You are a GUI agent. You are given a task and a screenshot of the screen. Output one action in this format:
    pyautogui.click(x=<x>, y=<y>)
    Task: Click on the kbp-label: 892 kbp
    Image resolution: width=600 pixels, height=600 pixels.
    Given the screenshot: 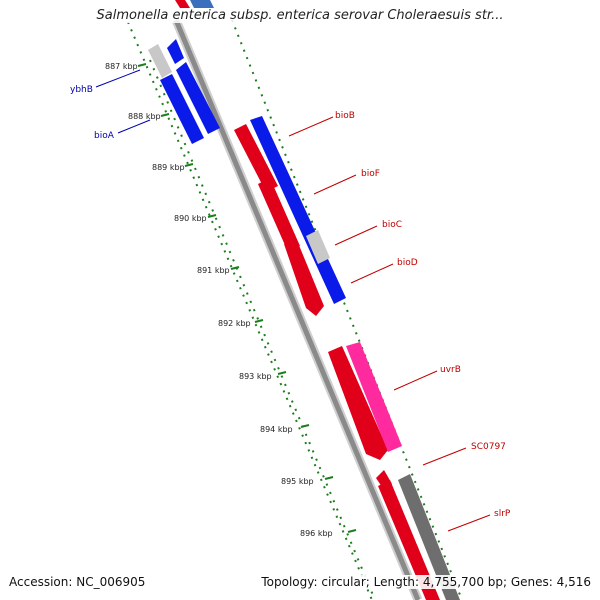 What is the action you would take?
    pyautogui.click(x=234, y=323)
    